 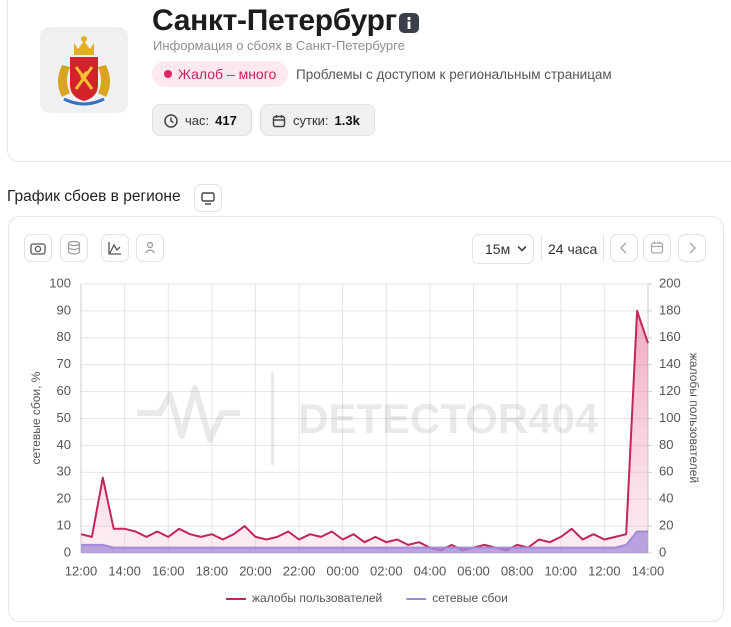 I want to click on watermark: DETECTOR404, so click(x=448, y=418).